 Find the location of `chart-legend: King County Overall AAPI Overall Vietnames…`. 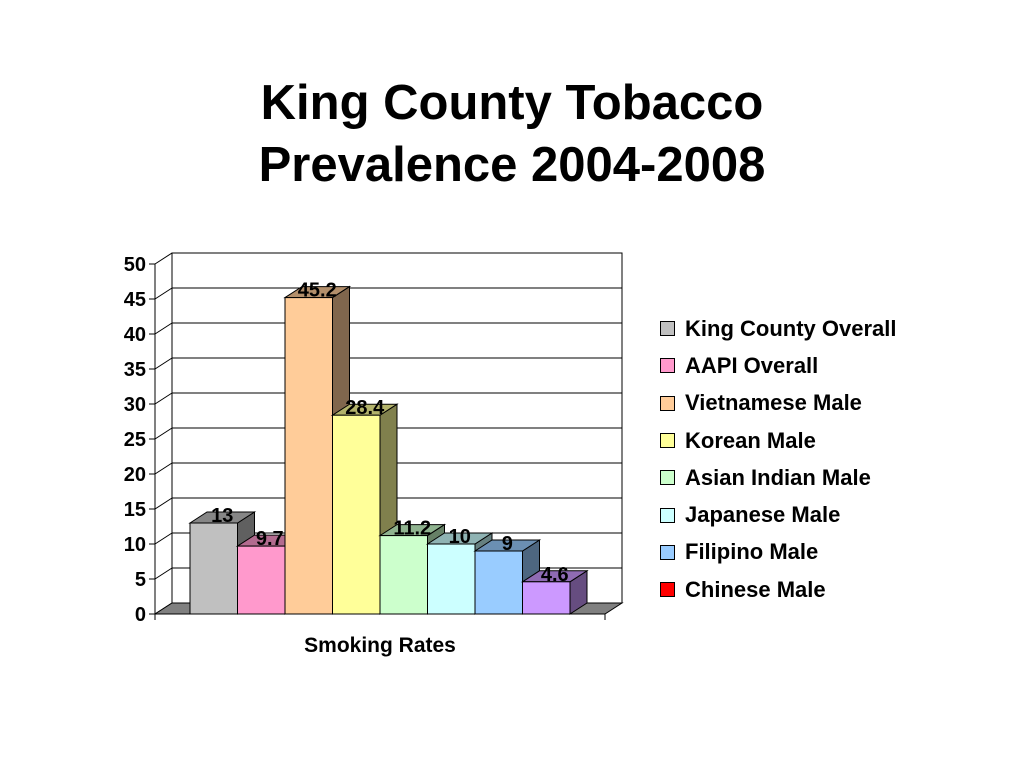

chart-legend: King County Overall AAPI Overall Vietnames… is located at coordinates (778, 459).